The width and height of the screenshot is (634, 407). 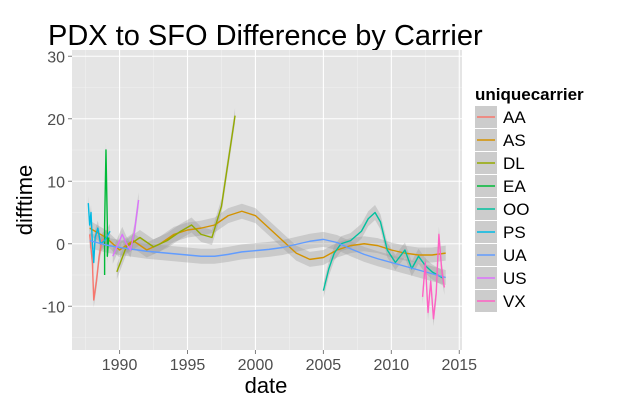 I want to click on legend-items: AA AS DL EA OO PS UA US VX, so click(x=502, y=209).